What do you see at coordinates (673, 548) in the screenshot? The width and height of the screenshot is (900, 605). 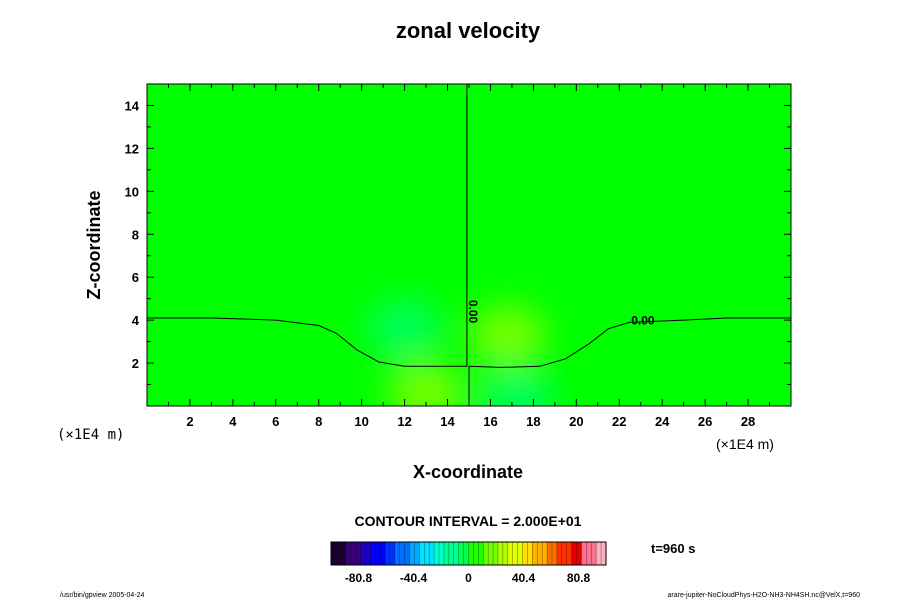 I see `time-label: t=960 s` at bounding box center [673, 548].